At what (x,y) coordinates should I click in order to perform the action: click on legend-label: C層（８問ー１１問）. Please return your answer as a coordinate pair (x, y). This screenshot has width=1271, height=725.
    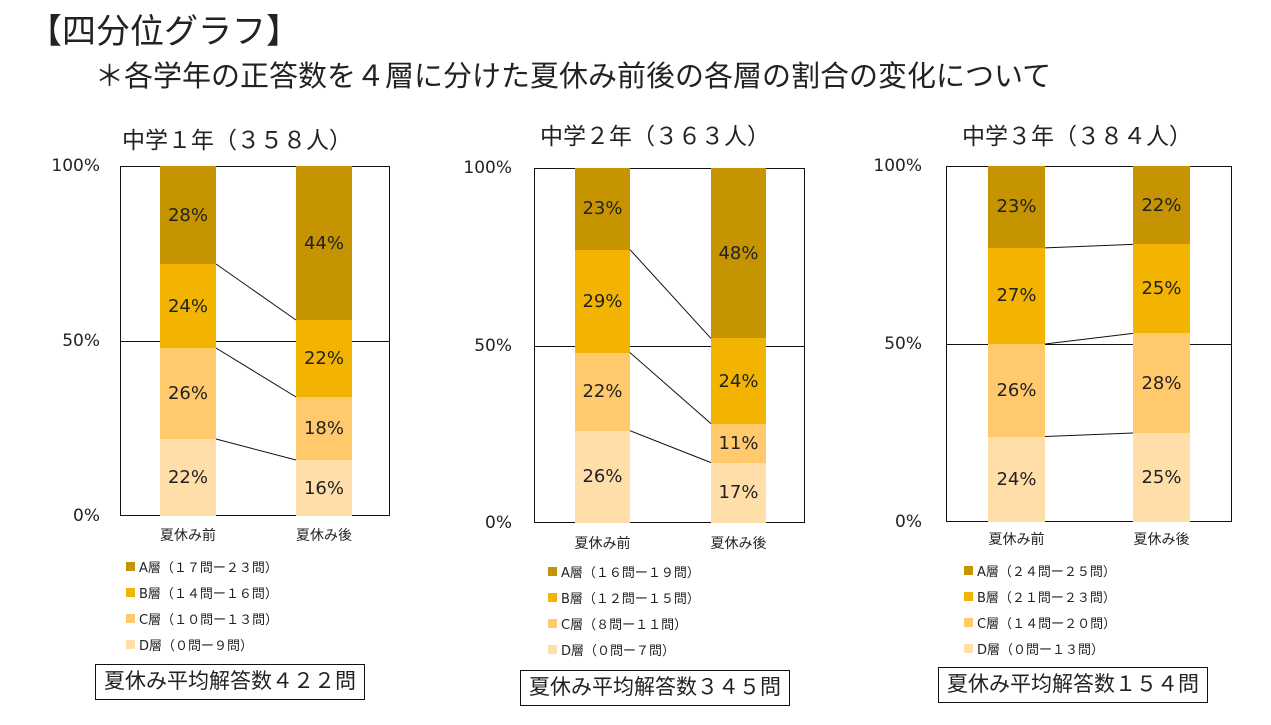
    Looking at the image, I should click on (624, 625).